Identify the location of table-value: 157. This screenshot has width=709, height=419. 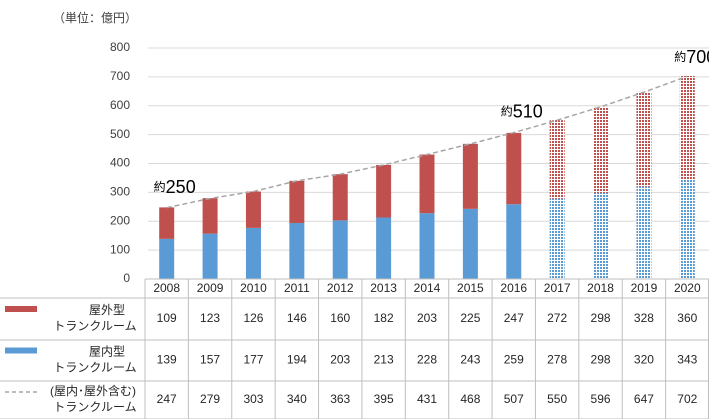
(210, 360).